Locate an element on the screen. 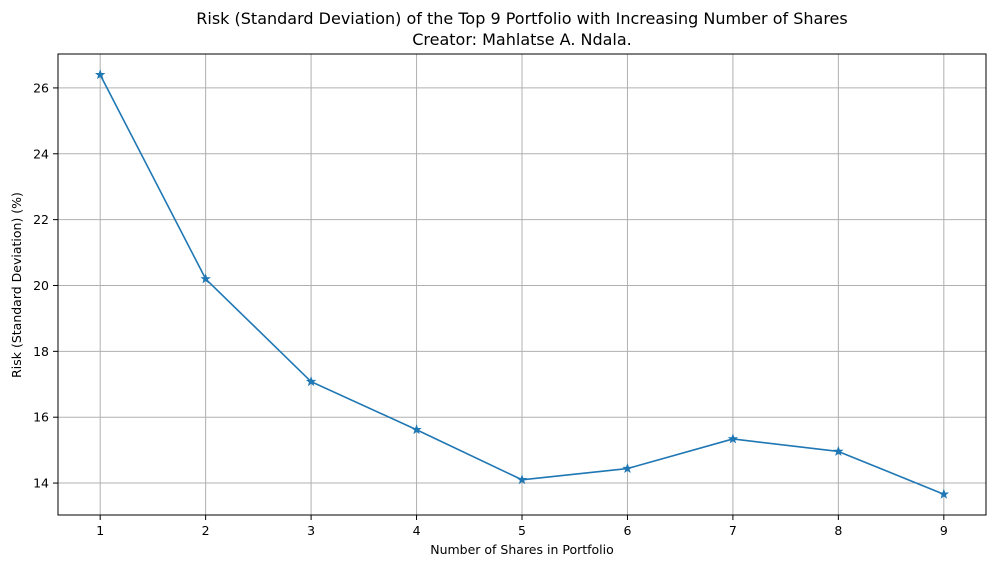 The width and height of the screenshot is (997, 568). y-tick-label: 16 is located at coordinates (41, 417).